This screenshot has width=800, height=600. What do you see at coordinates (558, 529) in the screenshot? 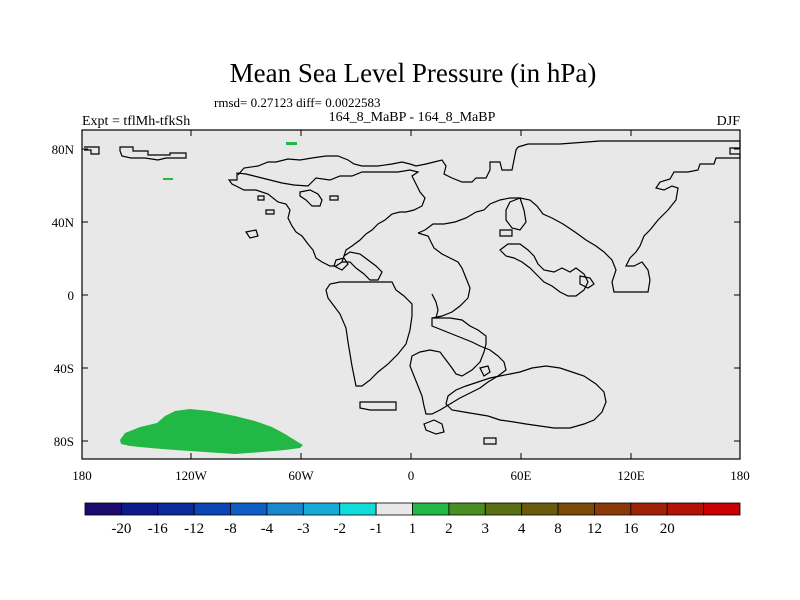
I see `colorbar-label: 8` at bounding box center [558, 529].